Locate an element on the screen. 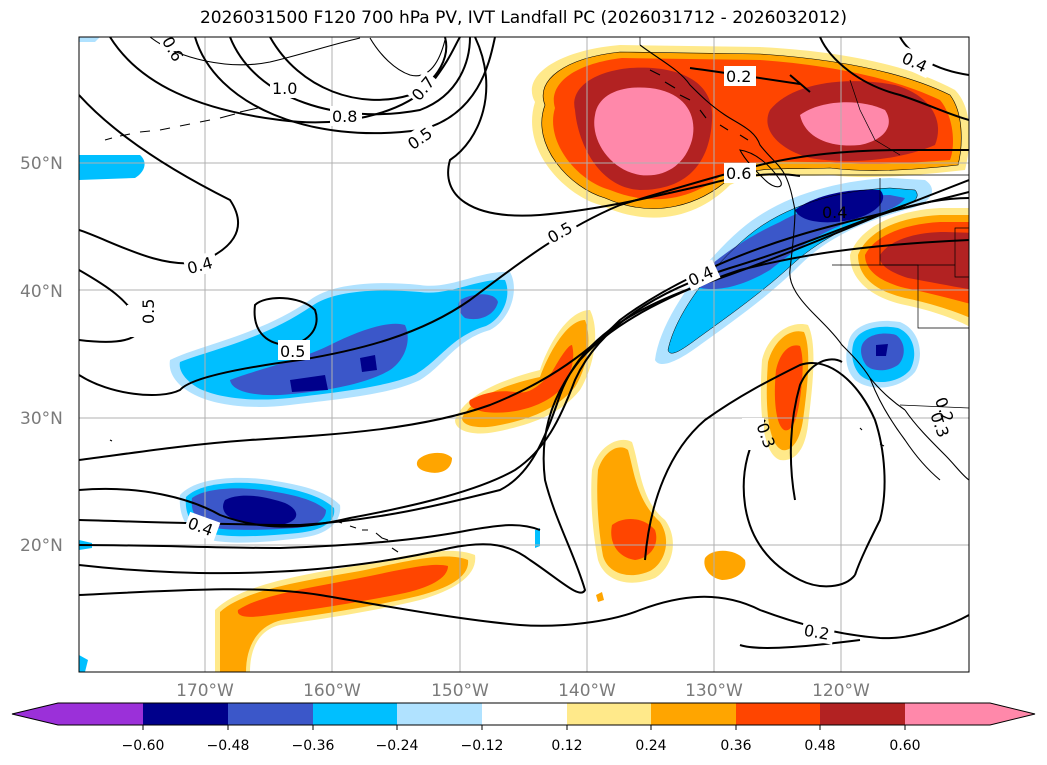 This screenshot has width=1047, height=765. negative-anomaly-small is located at coordinates (537, 538).